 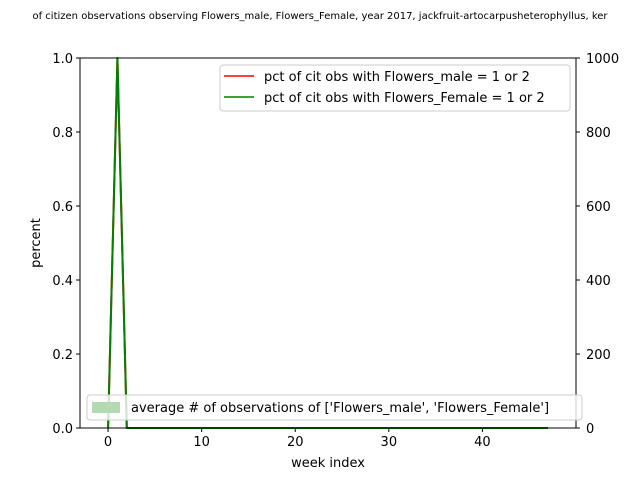 What do you see at coordinates (389, 442) in the screenshot?
I see `x-tick-label: 30` at bounding box center [389, 442].